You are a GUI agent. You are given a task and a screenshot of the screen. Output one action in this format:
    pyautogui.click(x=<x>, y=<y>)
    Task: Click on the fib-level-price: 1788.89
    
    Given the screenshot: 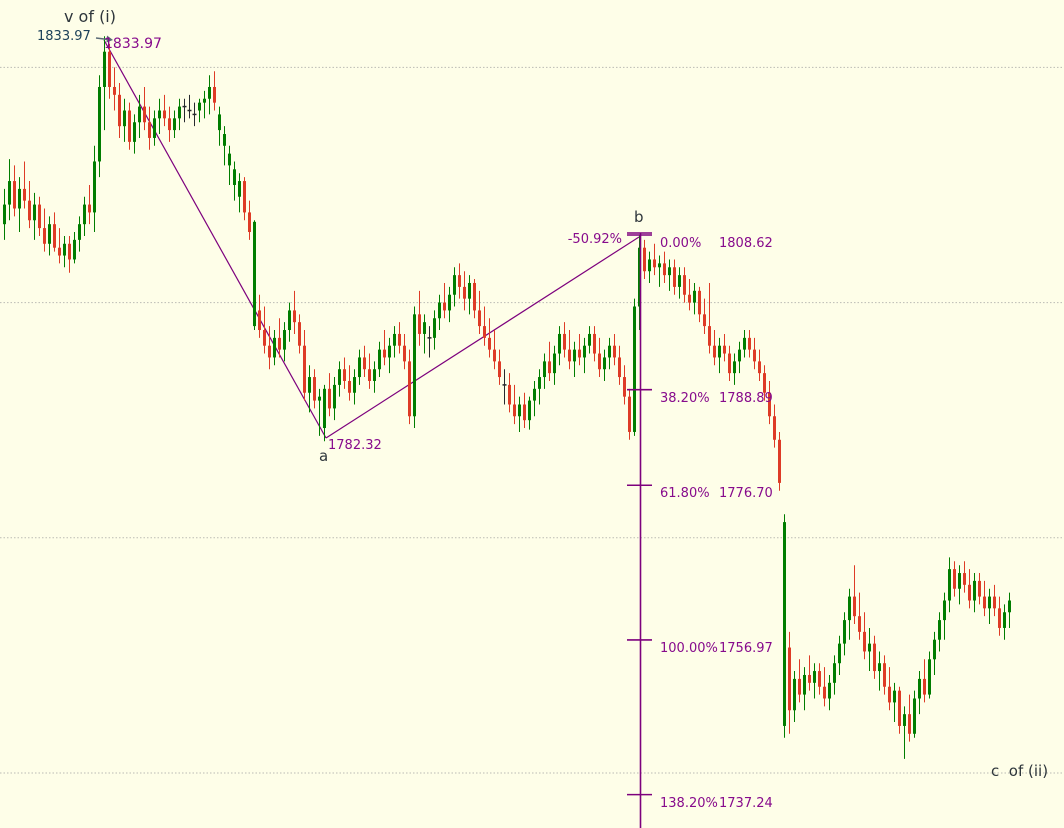 What is the action you would take?
    pyautogui.click(x=746, y=398)
    